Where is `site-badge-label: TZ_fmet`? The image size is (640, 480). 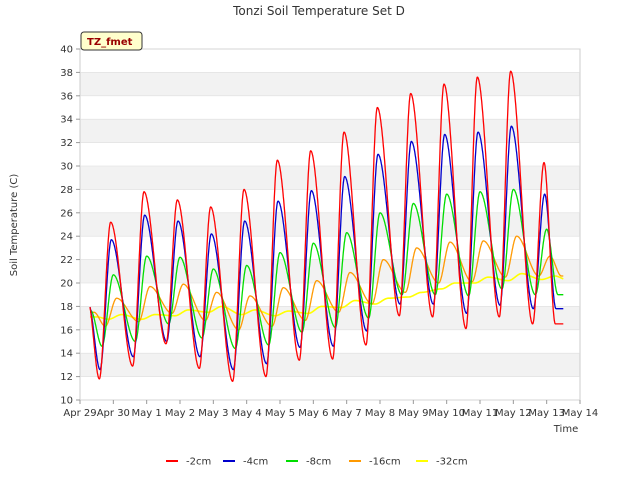
site-badge-label: TZ_fmet is located at coordinates (110, 42).